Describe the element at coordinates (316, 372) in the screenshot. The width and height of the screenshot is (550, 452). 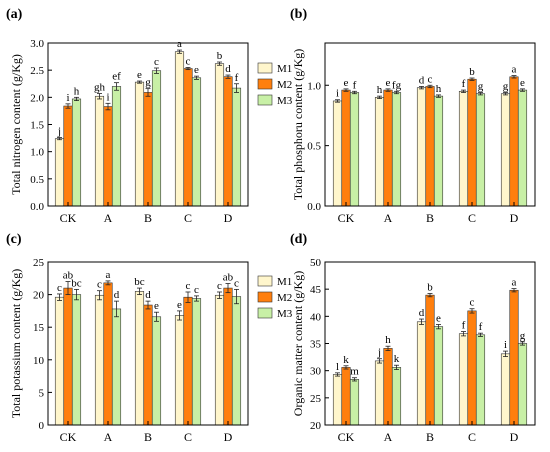
I see `y-tick-label: 30` at that location.